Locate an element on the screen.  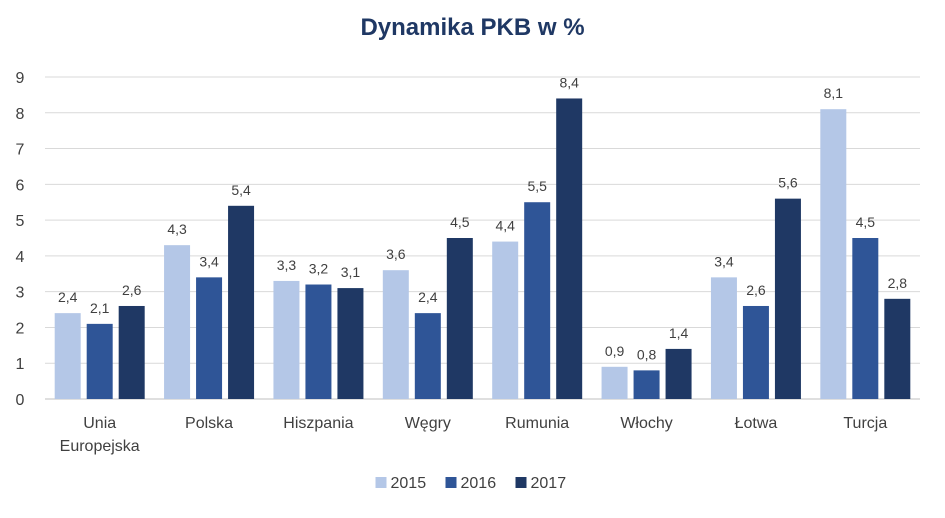
y-tick-label: 6 is located at coordinates (20, 185).